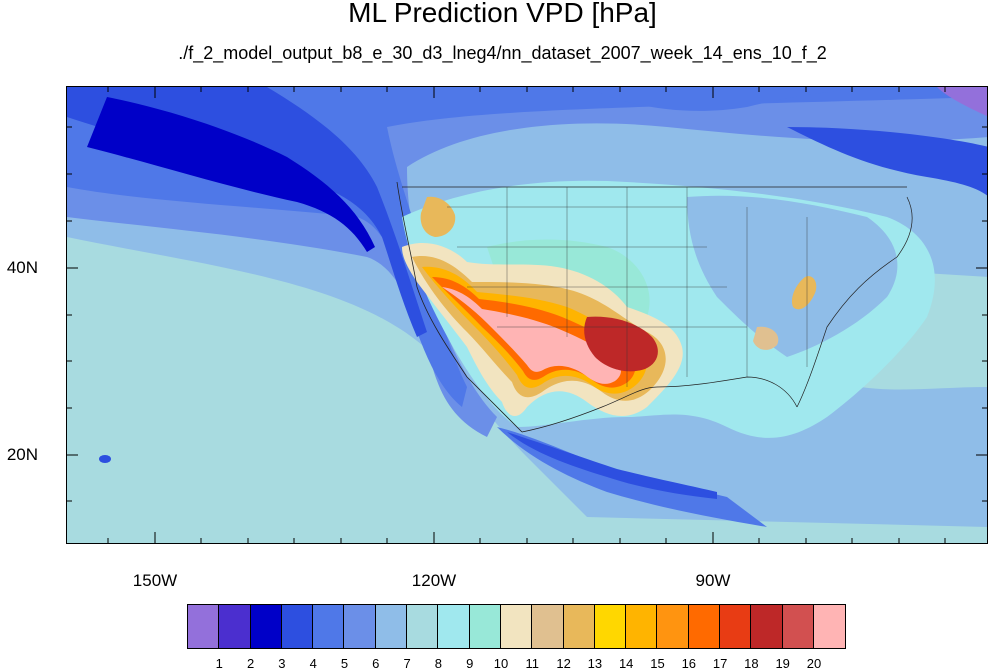 This screenshot has width=1005, height=672. Describe the element at coordinates (470, 663) in the screenshot. I see `colorbar-label: 9` at that location.